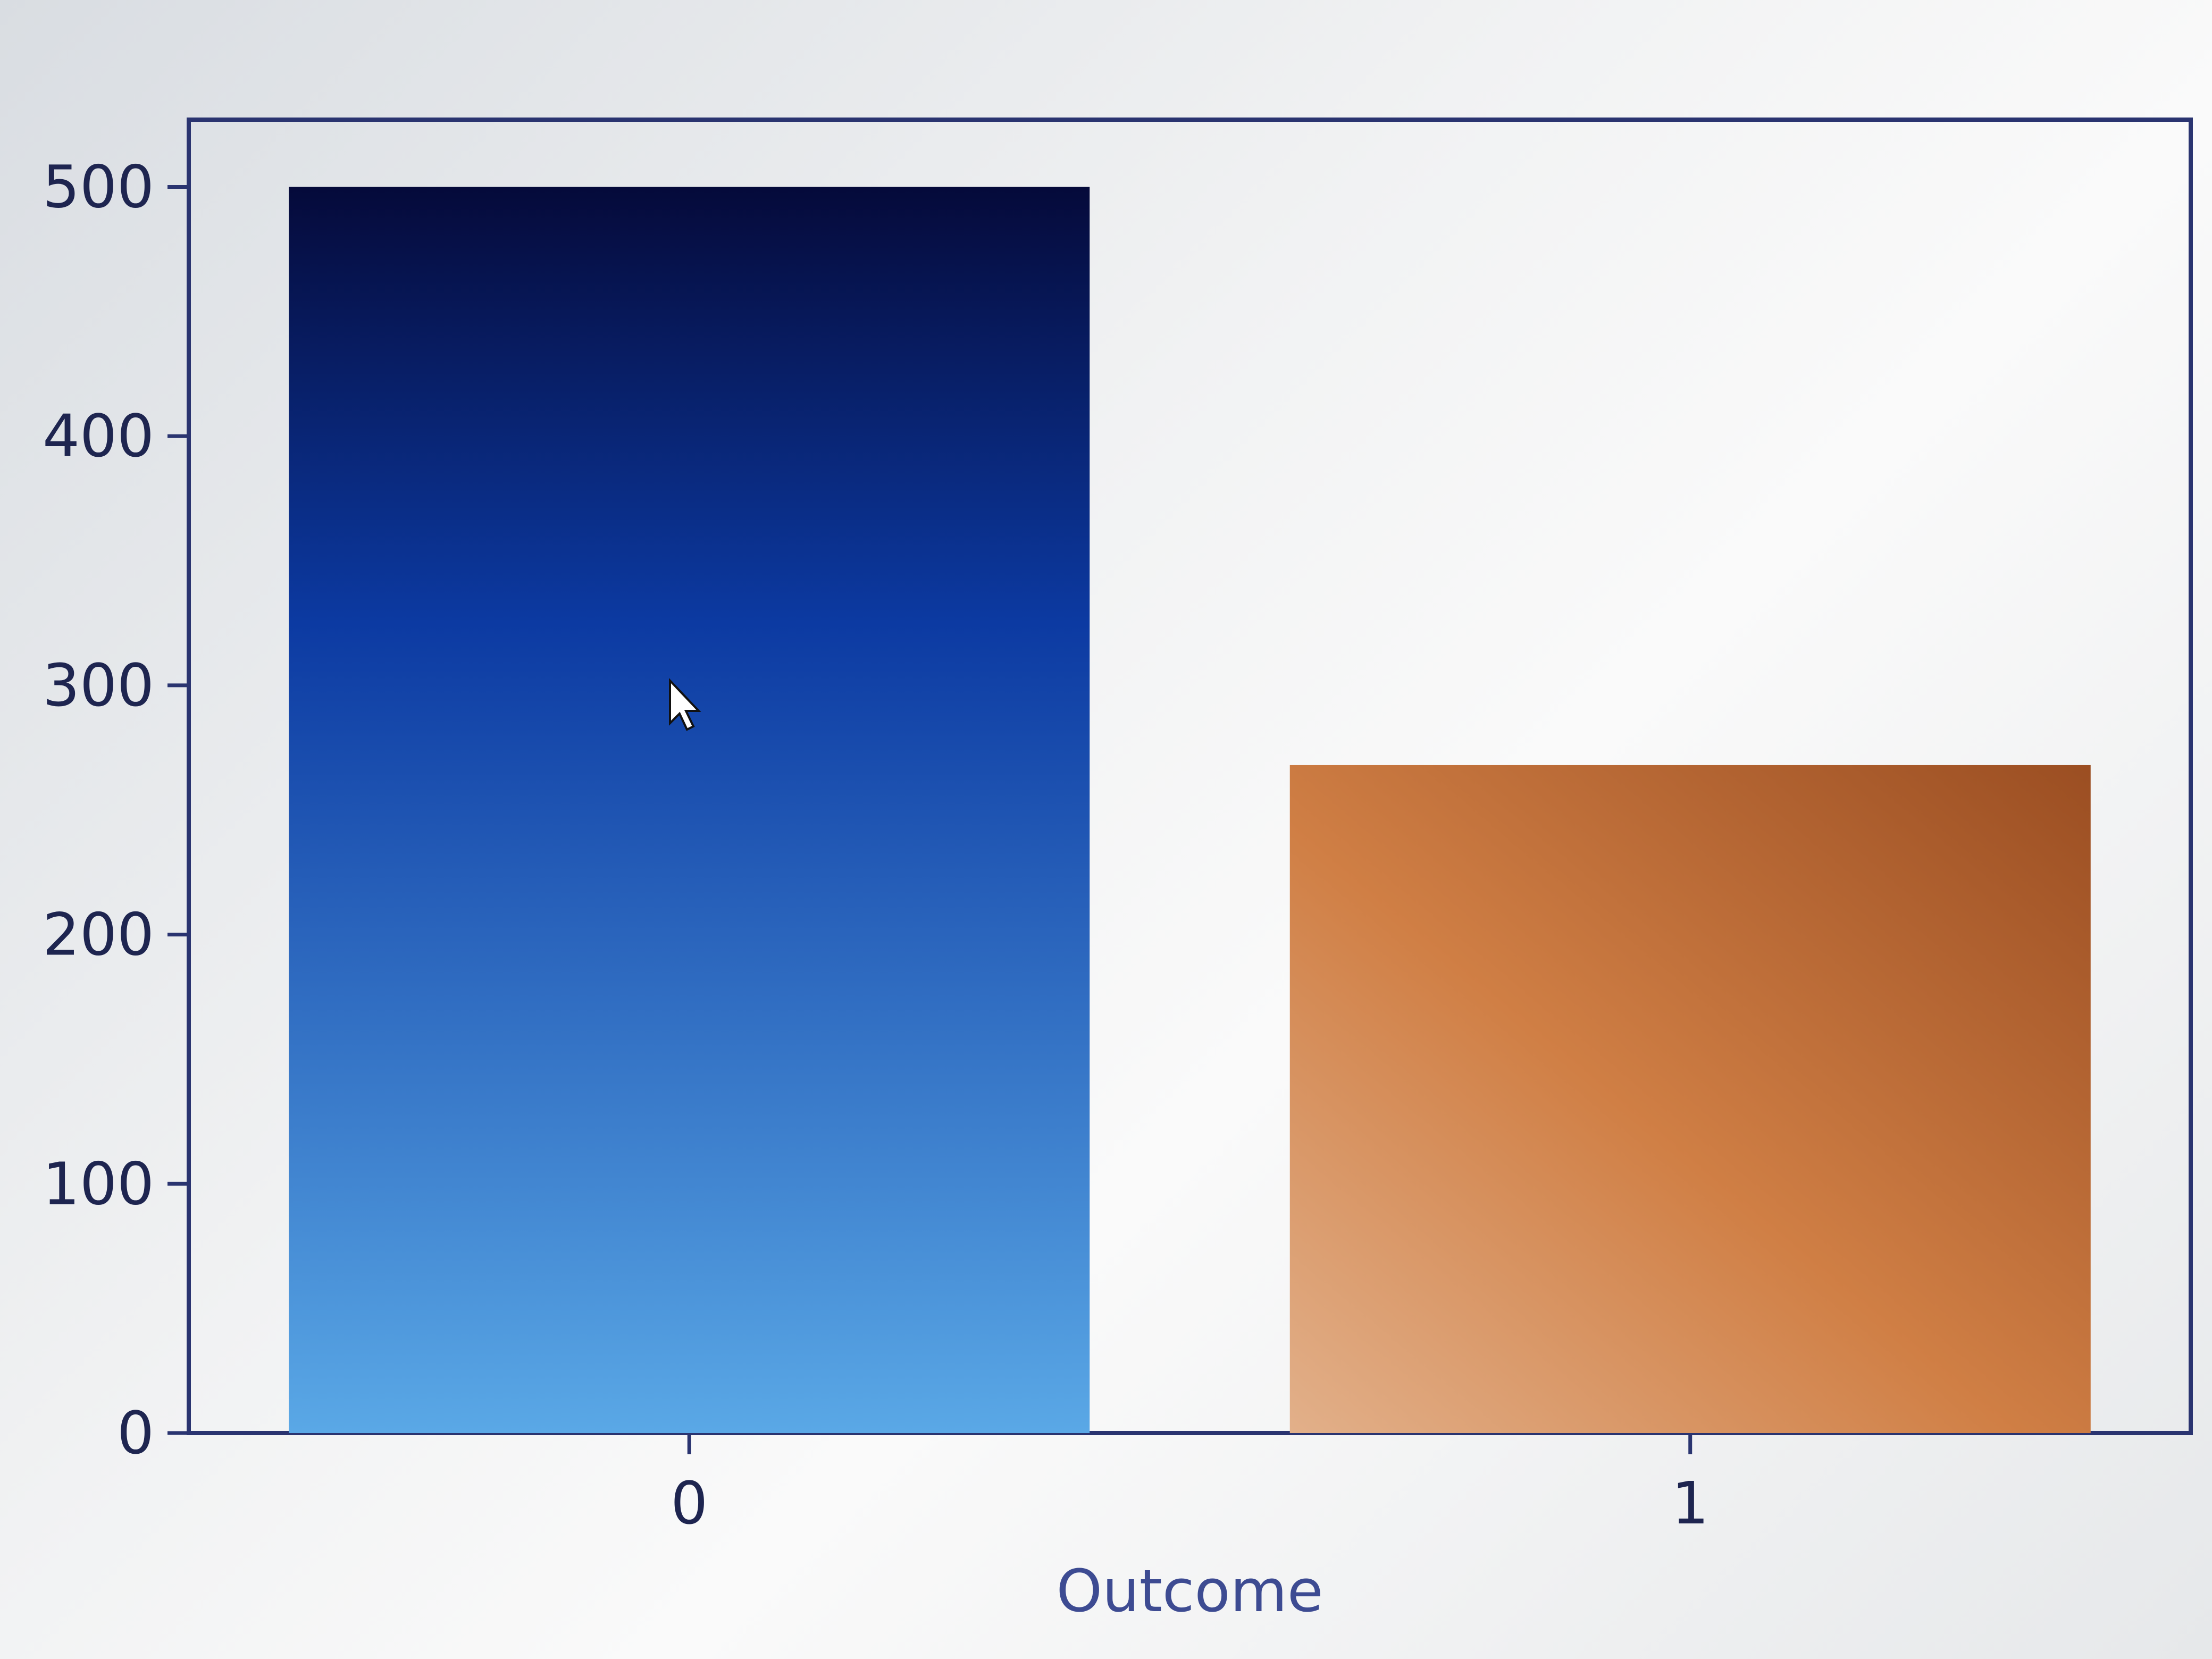 This screenshot has width=2212, height=1659. Describe the element at coordinates (685, 704) in the screenshot. I see `mouse-cursor-icon` at that location.